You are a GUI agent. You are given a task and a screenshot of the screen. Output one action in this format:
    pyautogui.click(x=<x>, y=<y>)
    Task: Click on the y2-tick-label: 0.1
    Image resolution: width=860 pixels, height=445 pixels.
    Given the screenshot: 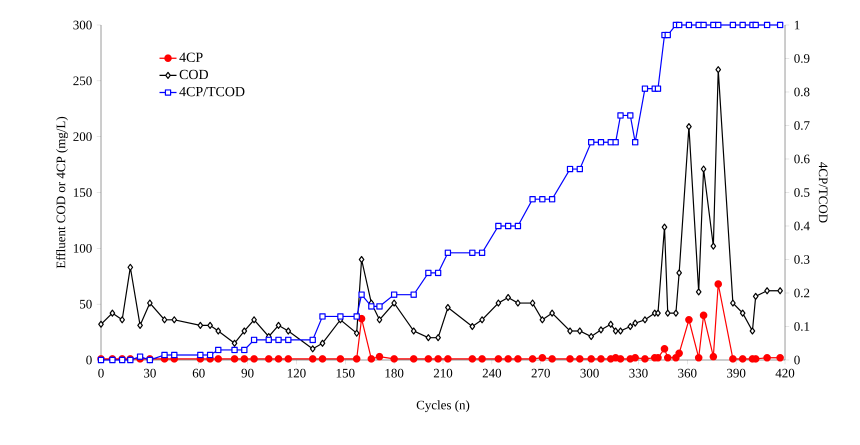 What is the action you would take?
    pyautogui.click(x=802, y=326)
    